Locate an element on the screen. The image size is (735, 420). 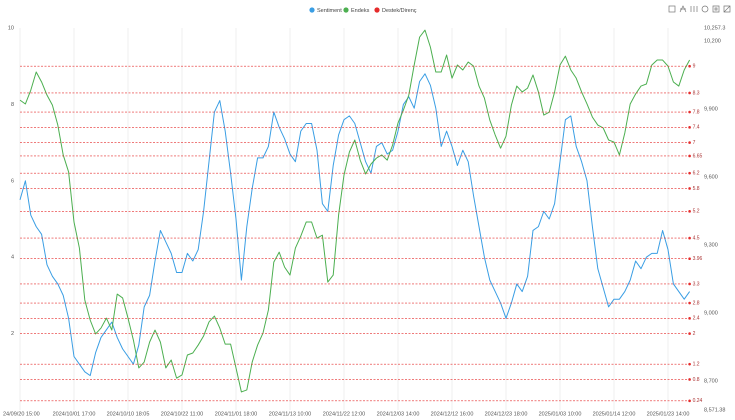
level-label: 9 is located at coordinates (694, 67).